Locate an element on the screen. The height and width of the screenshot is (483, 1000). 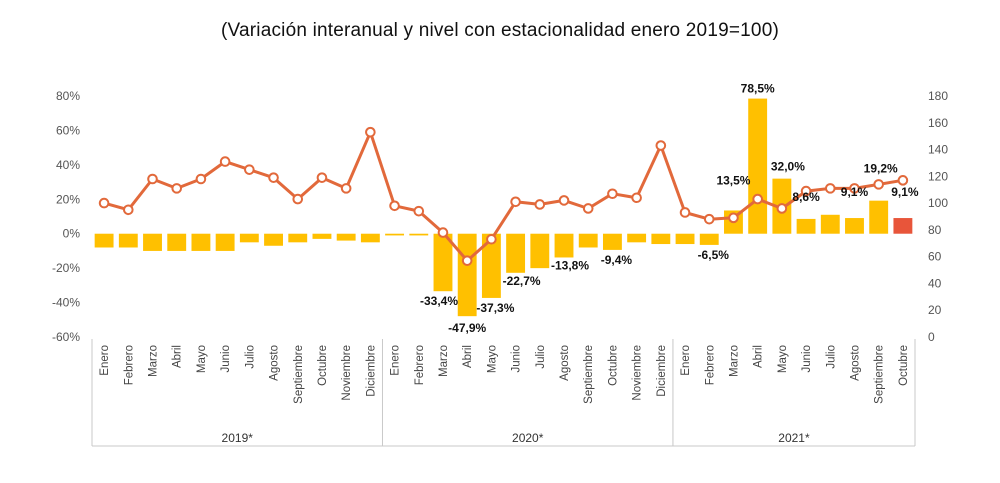
right-axis-tick: 40 is located at coordinates (935, 283).